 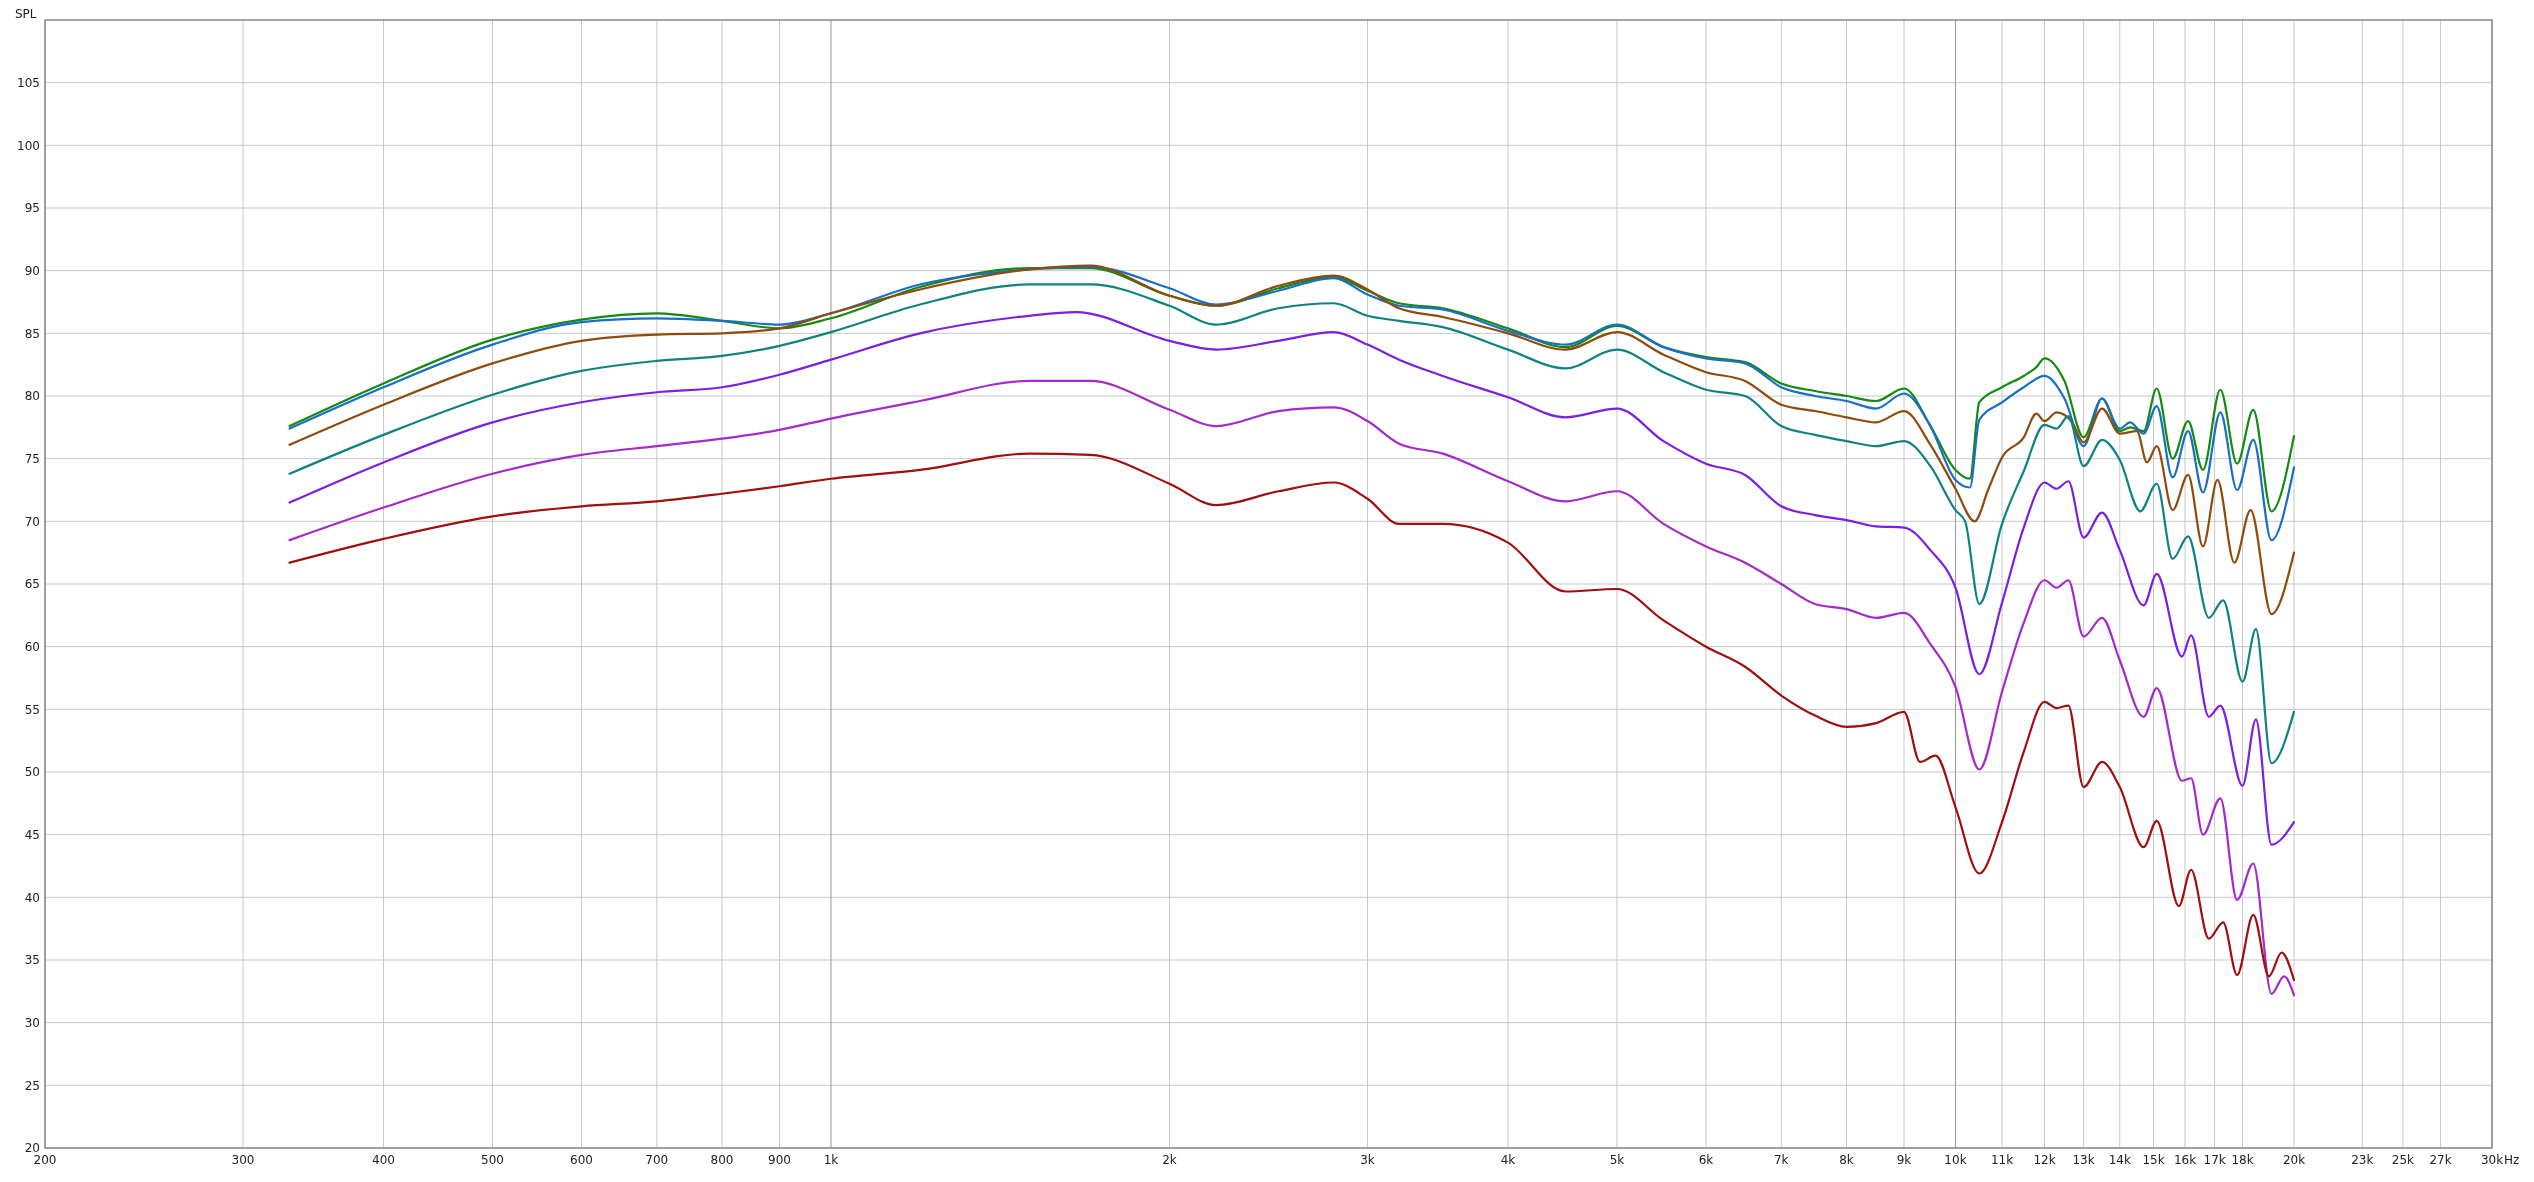 I want to click on x-tick-label: 800, so click(x=722, y=1160).